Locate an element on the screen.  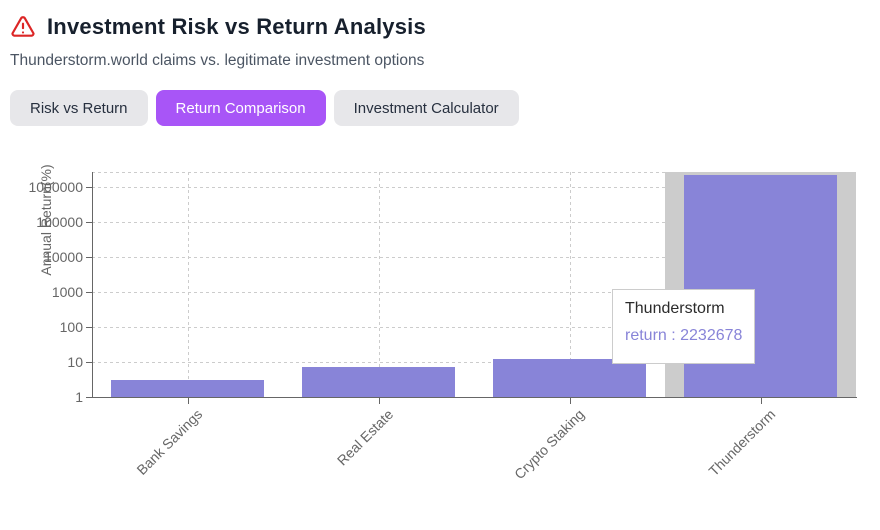
y-axis-tick-label: 10000 is located at coordinates (63, 257).